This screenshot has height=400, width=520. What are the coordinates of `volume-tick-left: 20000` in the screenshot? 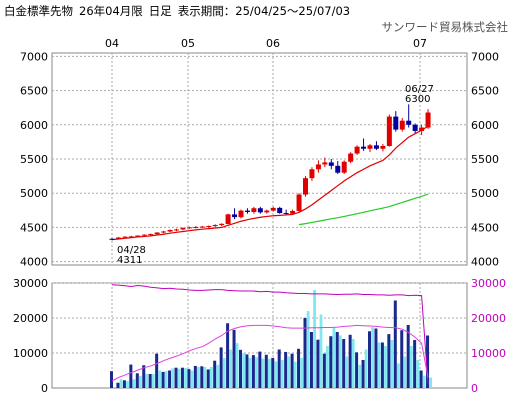 It's located at (30, 318).